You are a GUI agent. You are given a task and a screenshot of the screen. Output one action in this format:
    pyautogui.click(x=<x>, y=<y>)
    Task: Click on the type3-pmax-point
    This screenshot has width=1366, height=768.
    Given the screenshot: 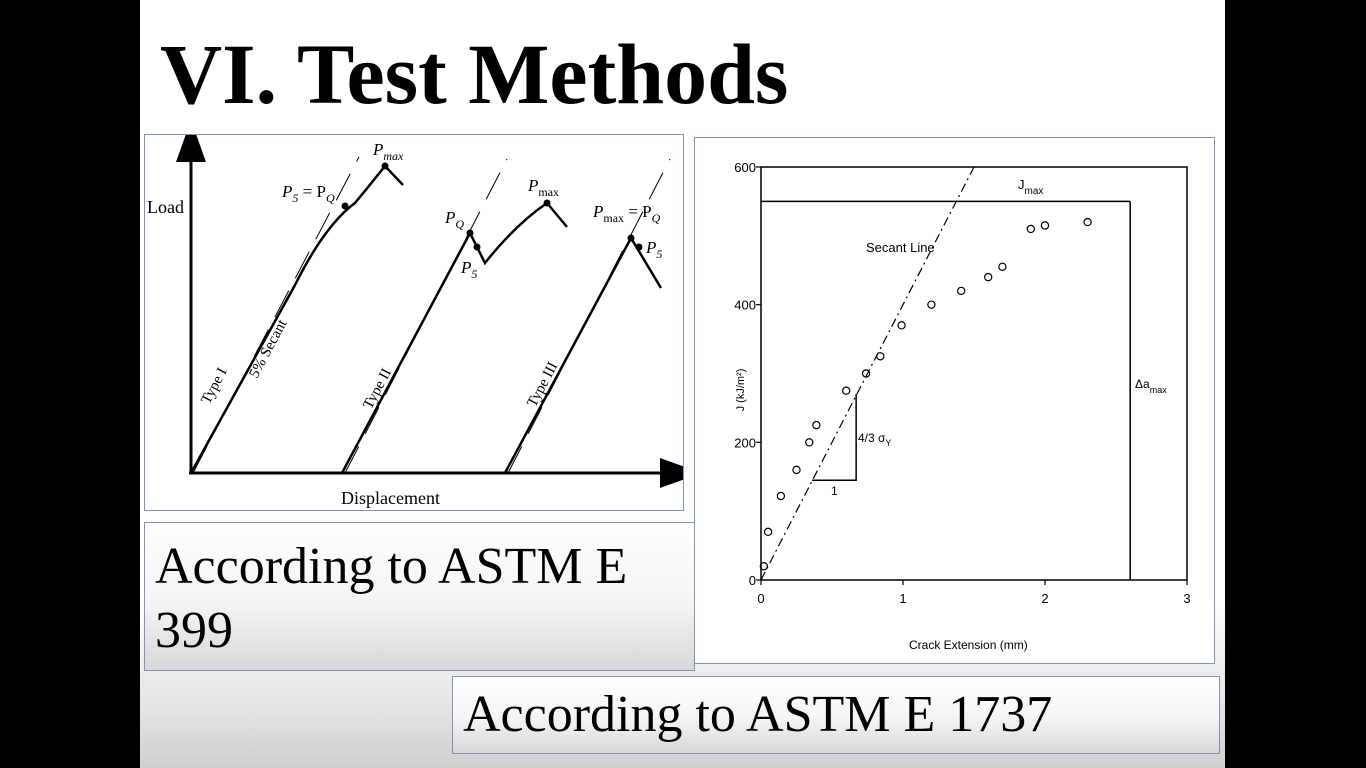 What is the action you would take?
    pyautogui.click(x=631, y=238)
    